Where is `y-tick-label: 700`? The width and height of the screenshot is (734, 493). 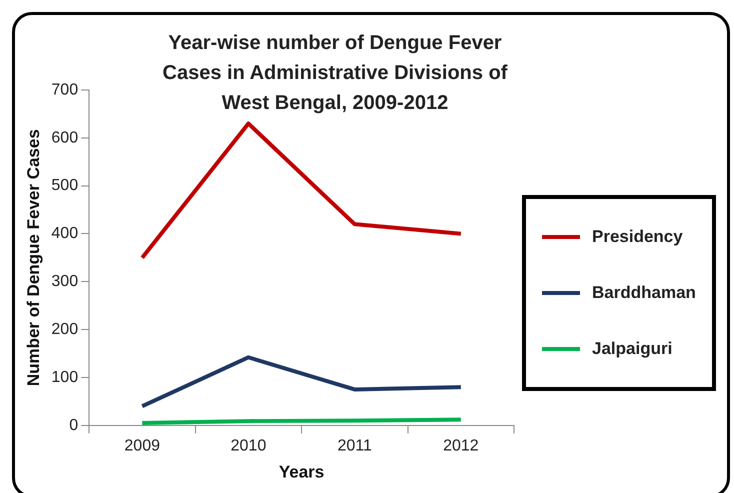
y-tick-label: 700 is located at coordinates (64, 89).